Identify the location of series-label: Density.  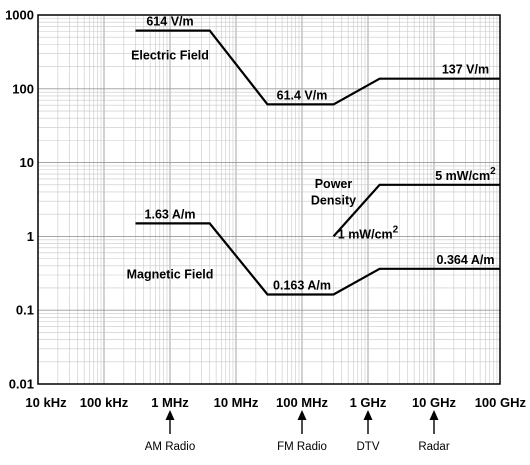
(333, 201).